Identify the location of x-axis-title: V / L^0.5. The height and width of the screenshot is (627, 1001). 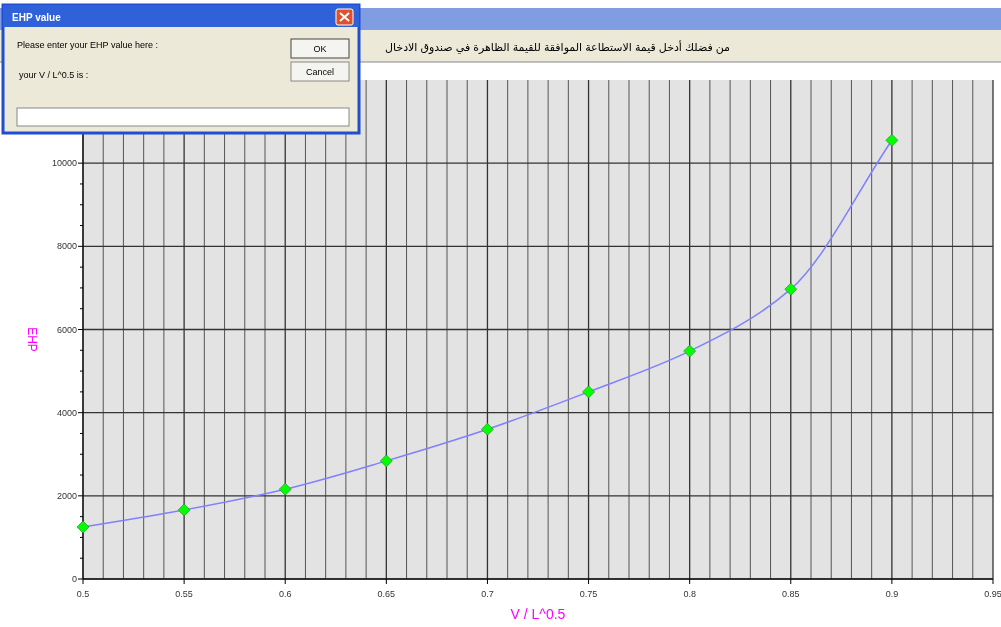
(538, 614).